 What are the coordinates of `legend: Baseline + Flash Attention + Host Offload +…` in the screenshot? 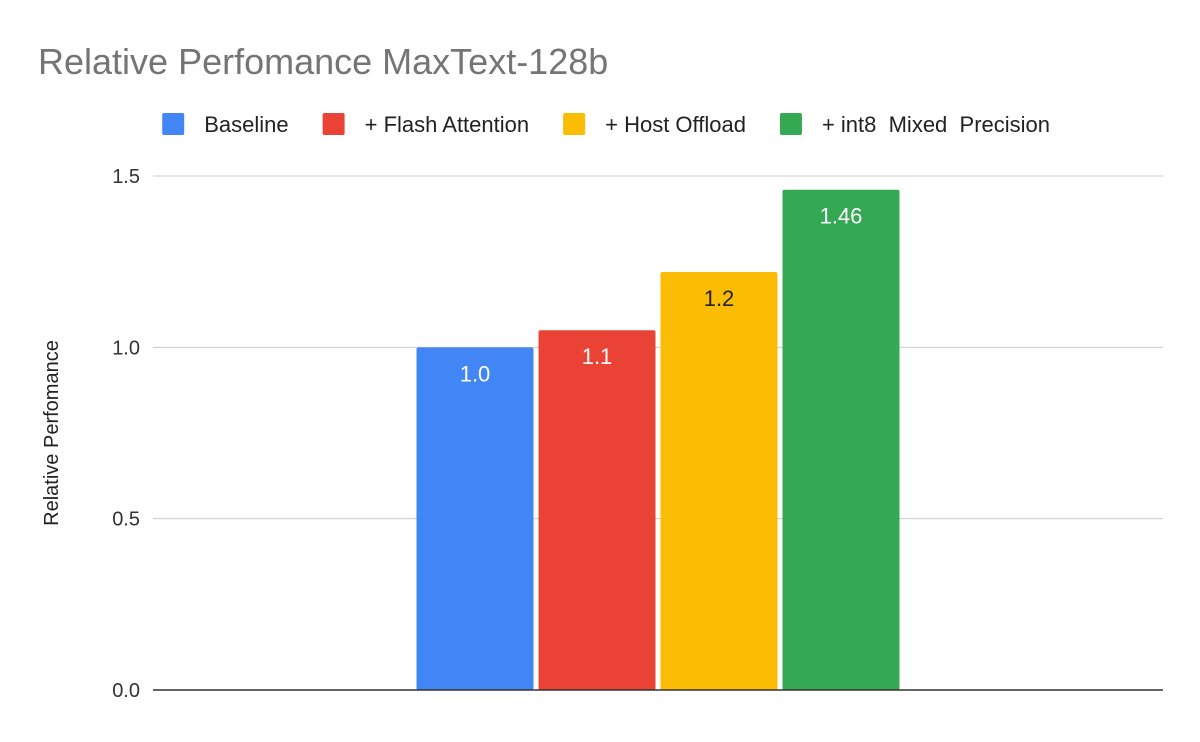 It's located at (606, 124).